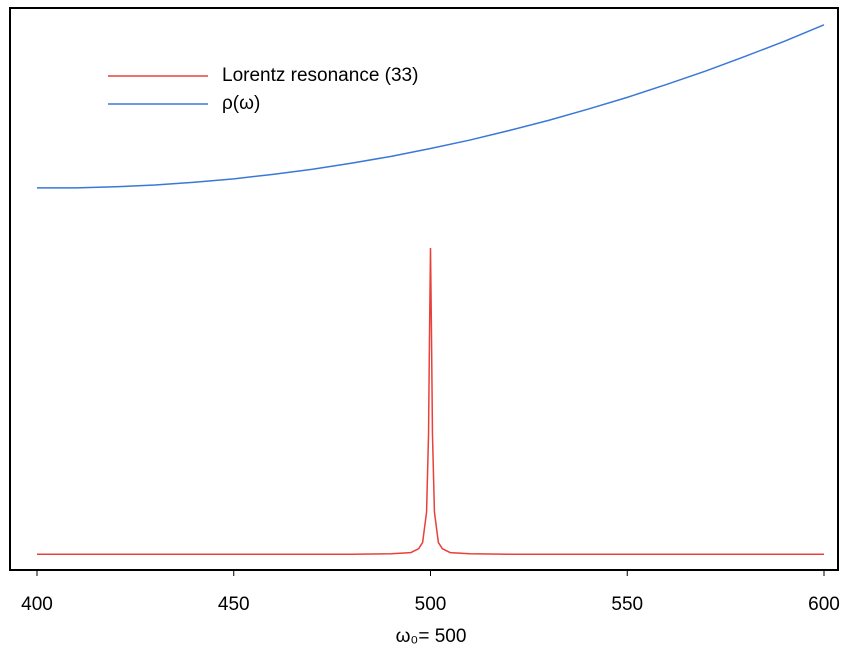 The image size is (848, 652). Describe the element at coordinates (241, 103) in the screenshot. I see `legend-label: ρ(ω)` at that location.